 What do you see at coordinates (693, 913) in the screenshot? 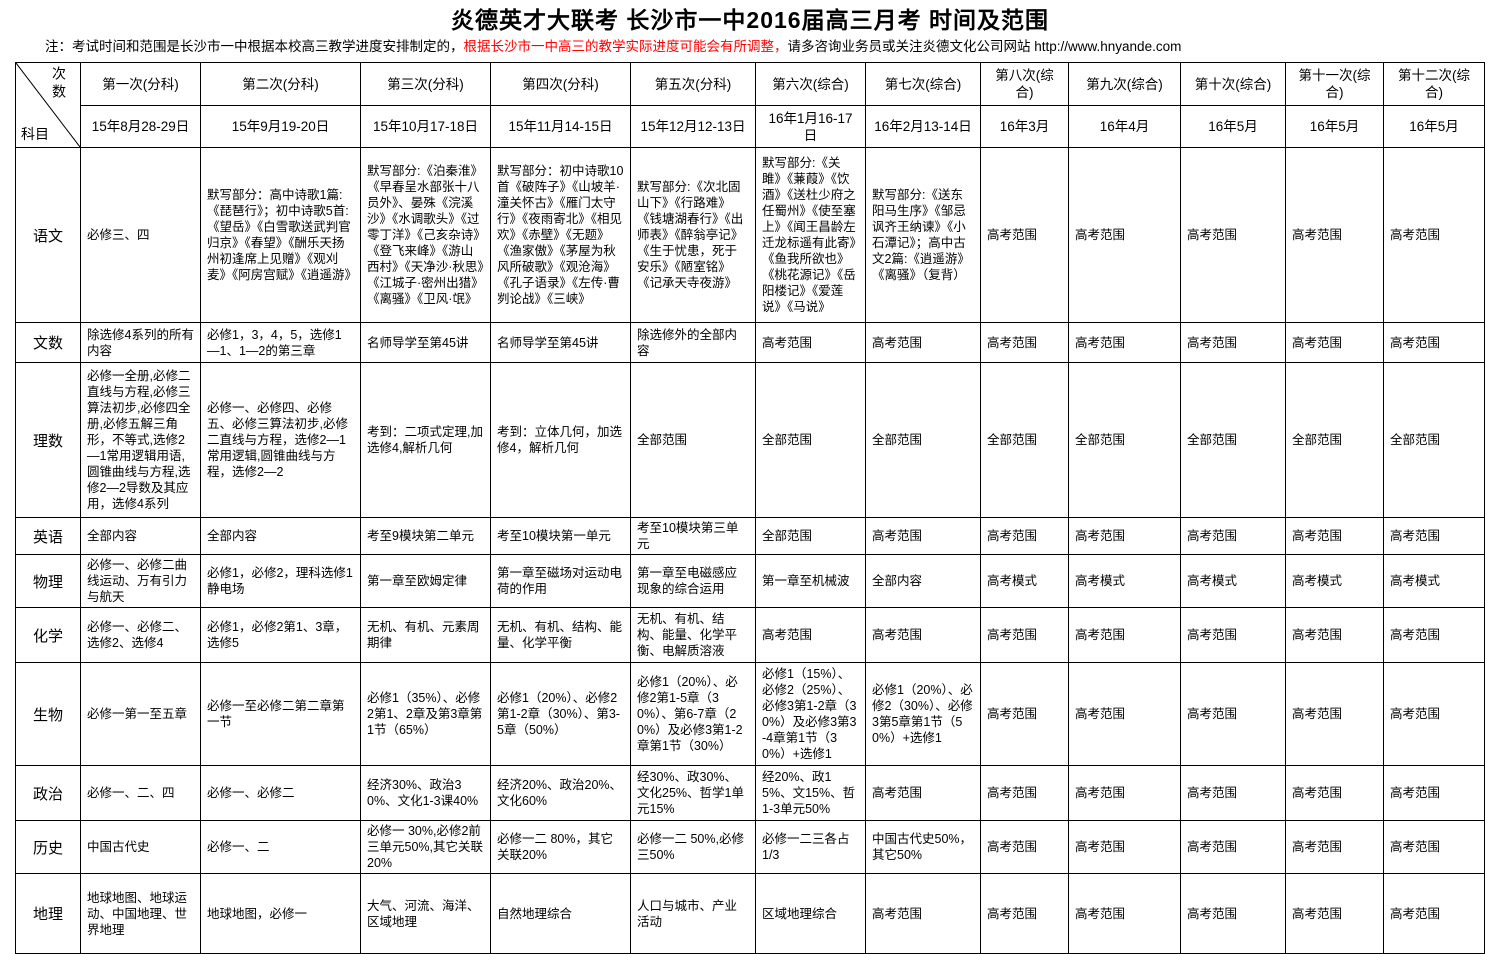
I see `table-cell: 人口与城市、产业活动` at bounding box center [693, 913].